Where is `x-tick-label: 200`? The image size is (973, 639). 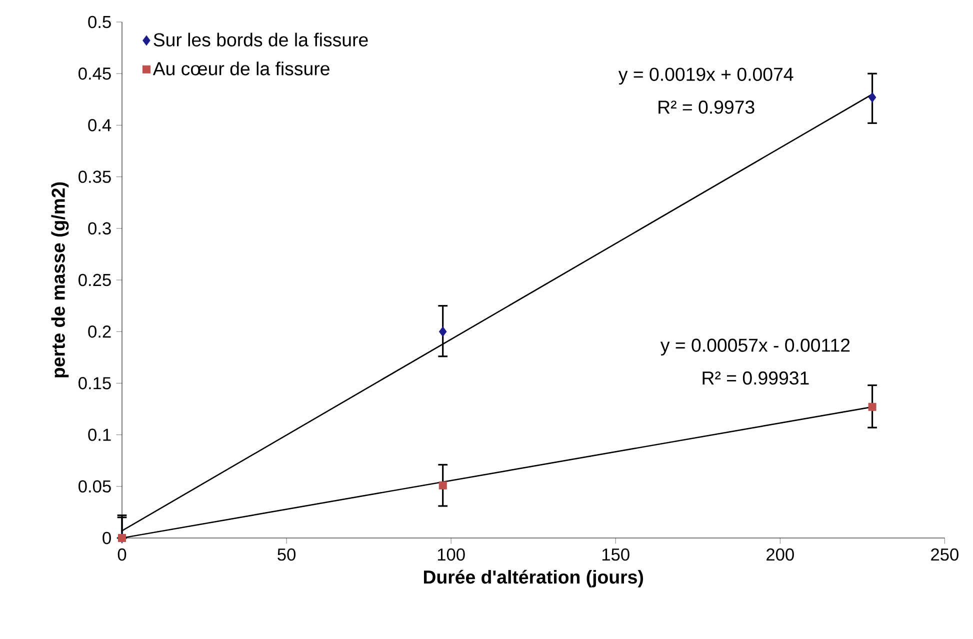
x-tick-label: 200 is located at coordinates (780, 554).